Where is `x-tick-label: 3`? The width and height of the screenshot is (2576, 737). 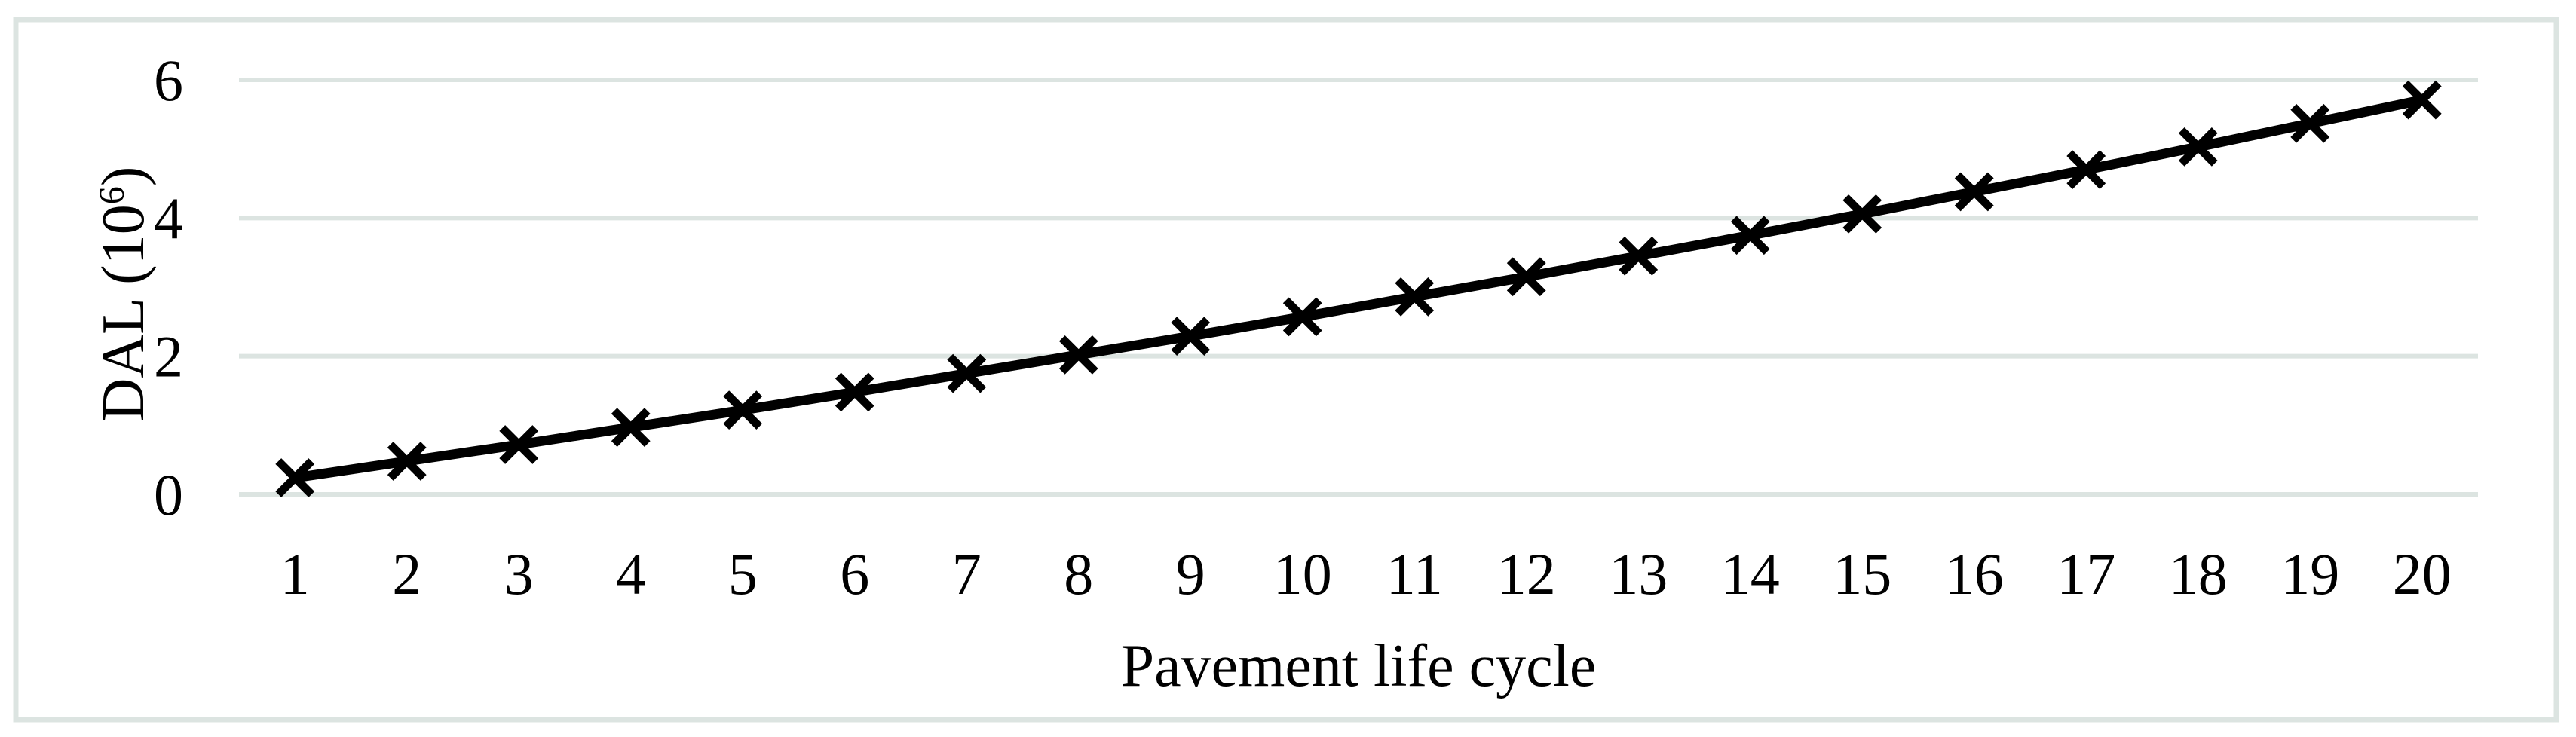 x-tick-label: 3 is located at coordinates (519, 574).